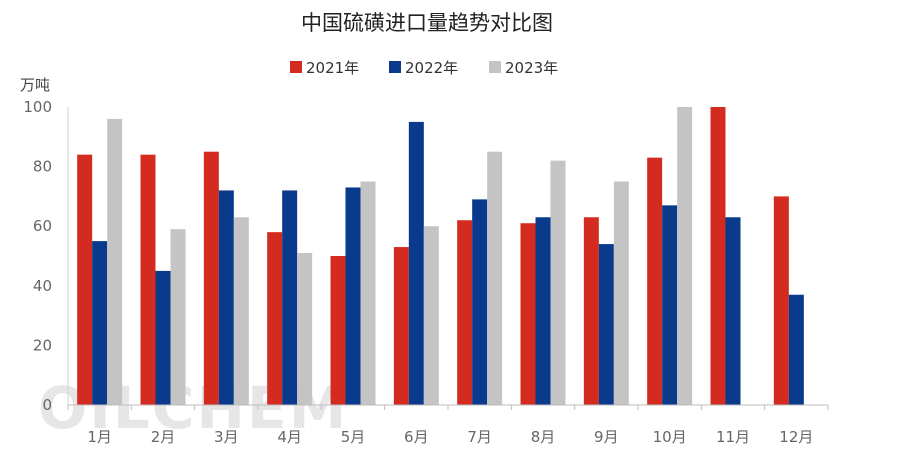  I want to click on y-tick-label: 20, so click(42, 345).